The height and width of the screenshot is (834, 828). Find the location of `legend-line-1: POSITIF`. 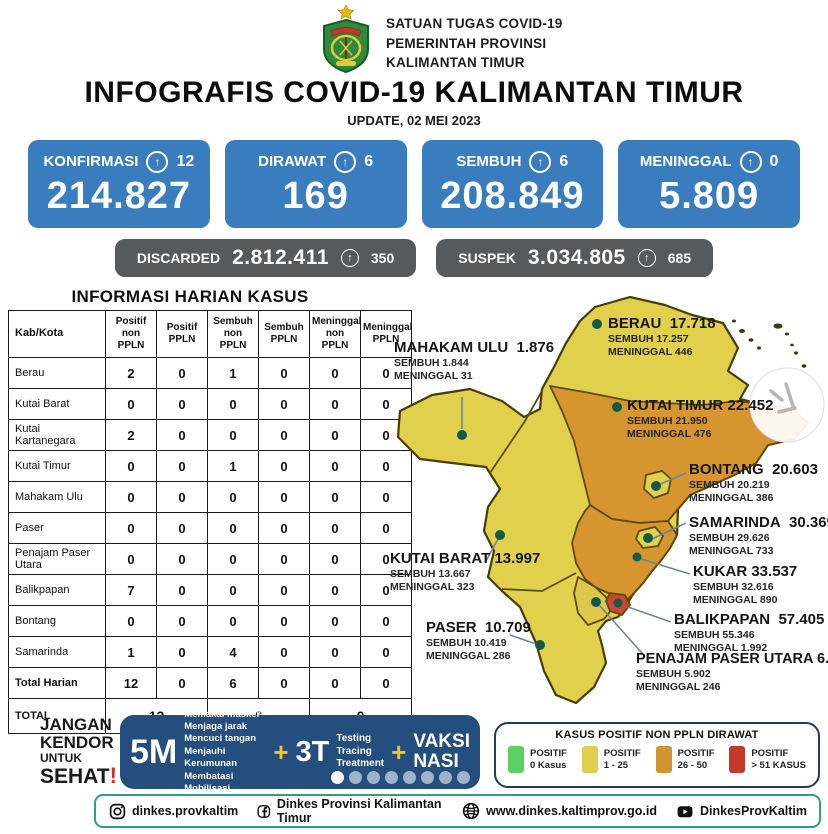

legend-line-1: POSITIF is located at coordinates (770, 753).